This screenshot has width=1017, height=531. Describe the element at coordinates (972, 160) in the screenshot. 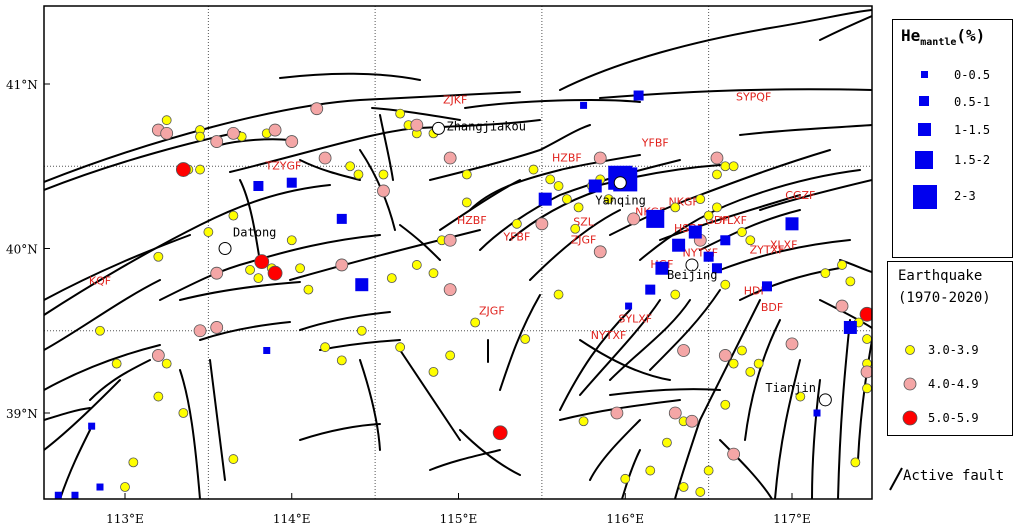

I see `helium-legend-label-3: 1.5-2` at that location.